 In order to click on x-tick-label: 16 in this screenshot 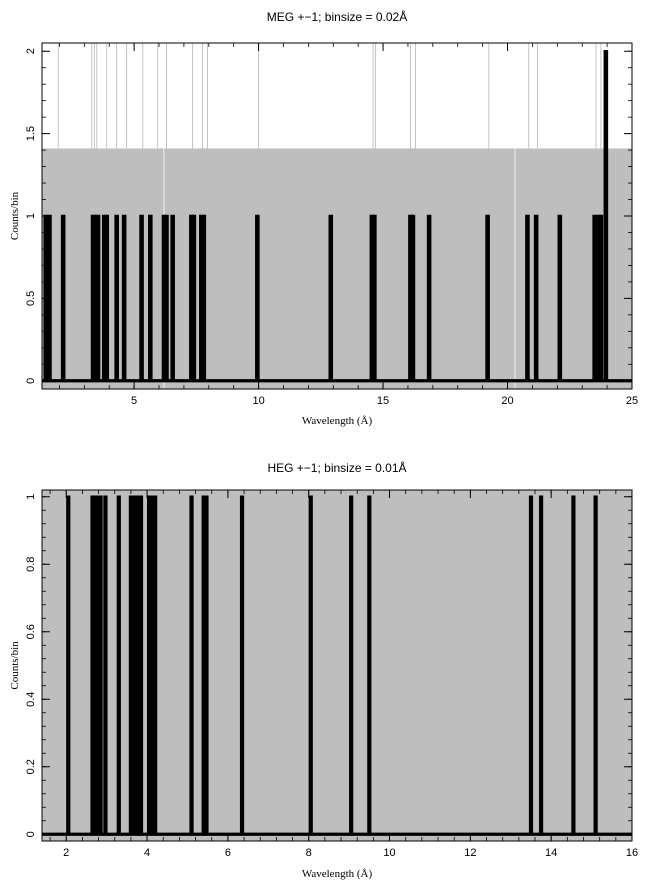, I will do `click(632, 853)`.